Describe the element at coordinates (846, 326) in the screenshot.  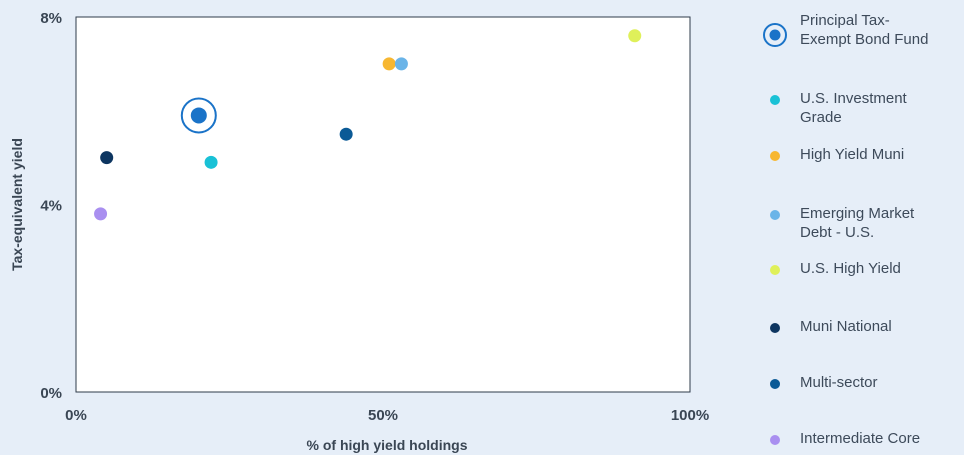
I see `legend-label: Muni National` at that location.